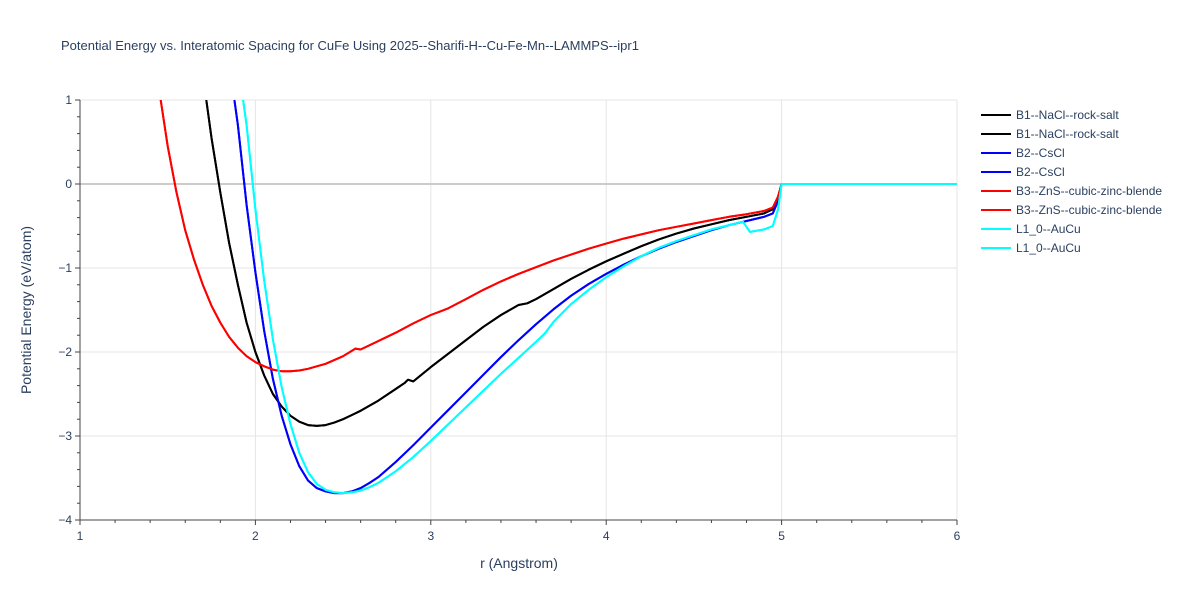  What do you see at coordinates (80, 536) in the screenshot?
I see `x-tick-label: 1` at bounding box center [80, 536].